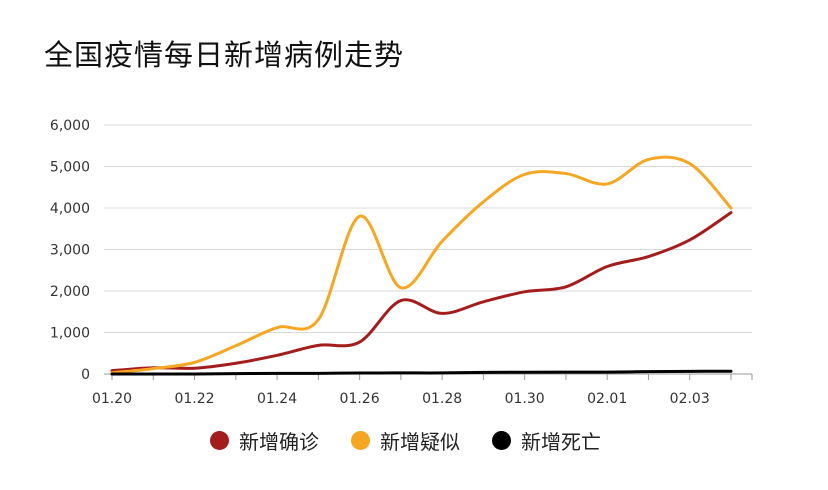 This screenshot has height=490, width=828. I want to click on x-tick-label: 02.01, so click(607, 399).